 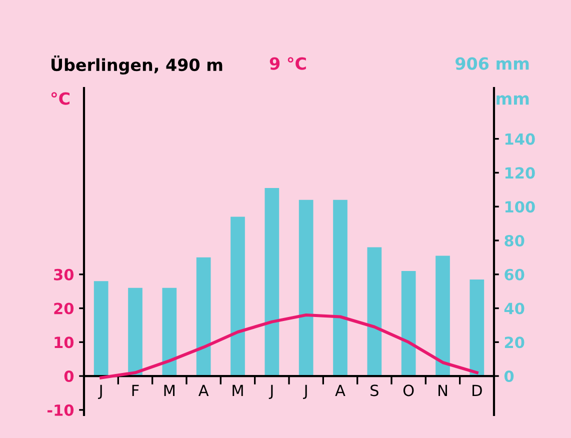 I want to click on y2-tick-label: 0, so click(x=509, y=376).